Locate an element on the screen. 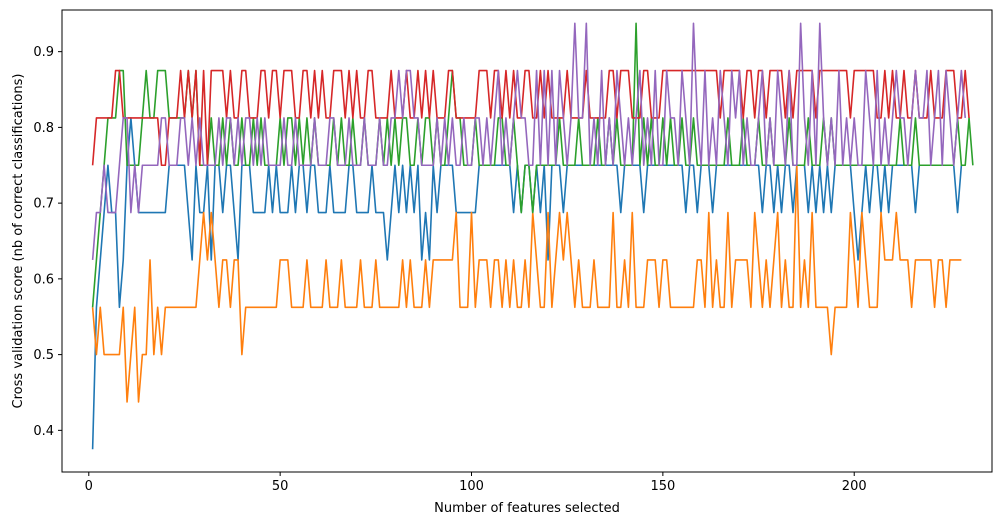  x-tick-label: 100 is located at coordinates (471, 486).